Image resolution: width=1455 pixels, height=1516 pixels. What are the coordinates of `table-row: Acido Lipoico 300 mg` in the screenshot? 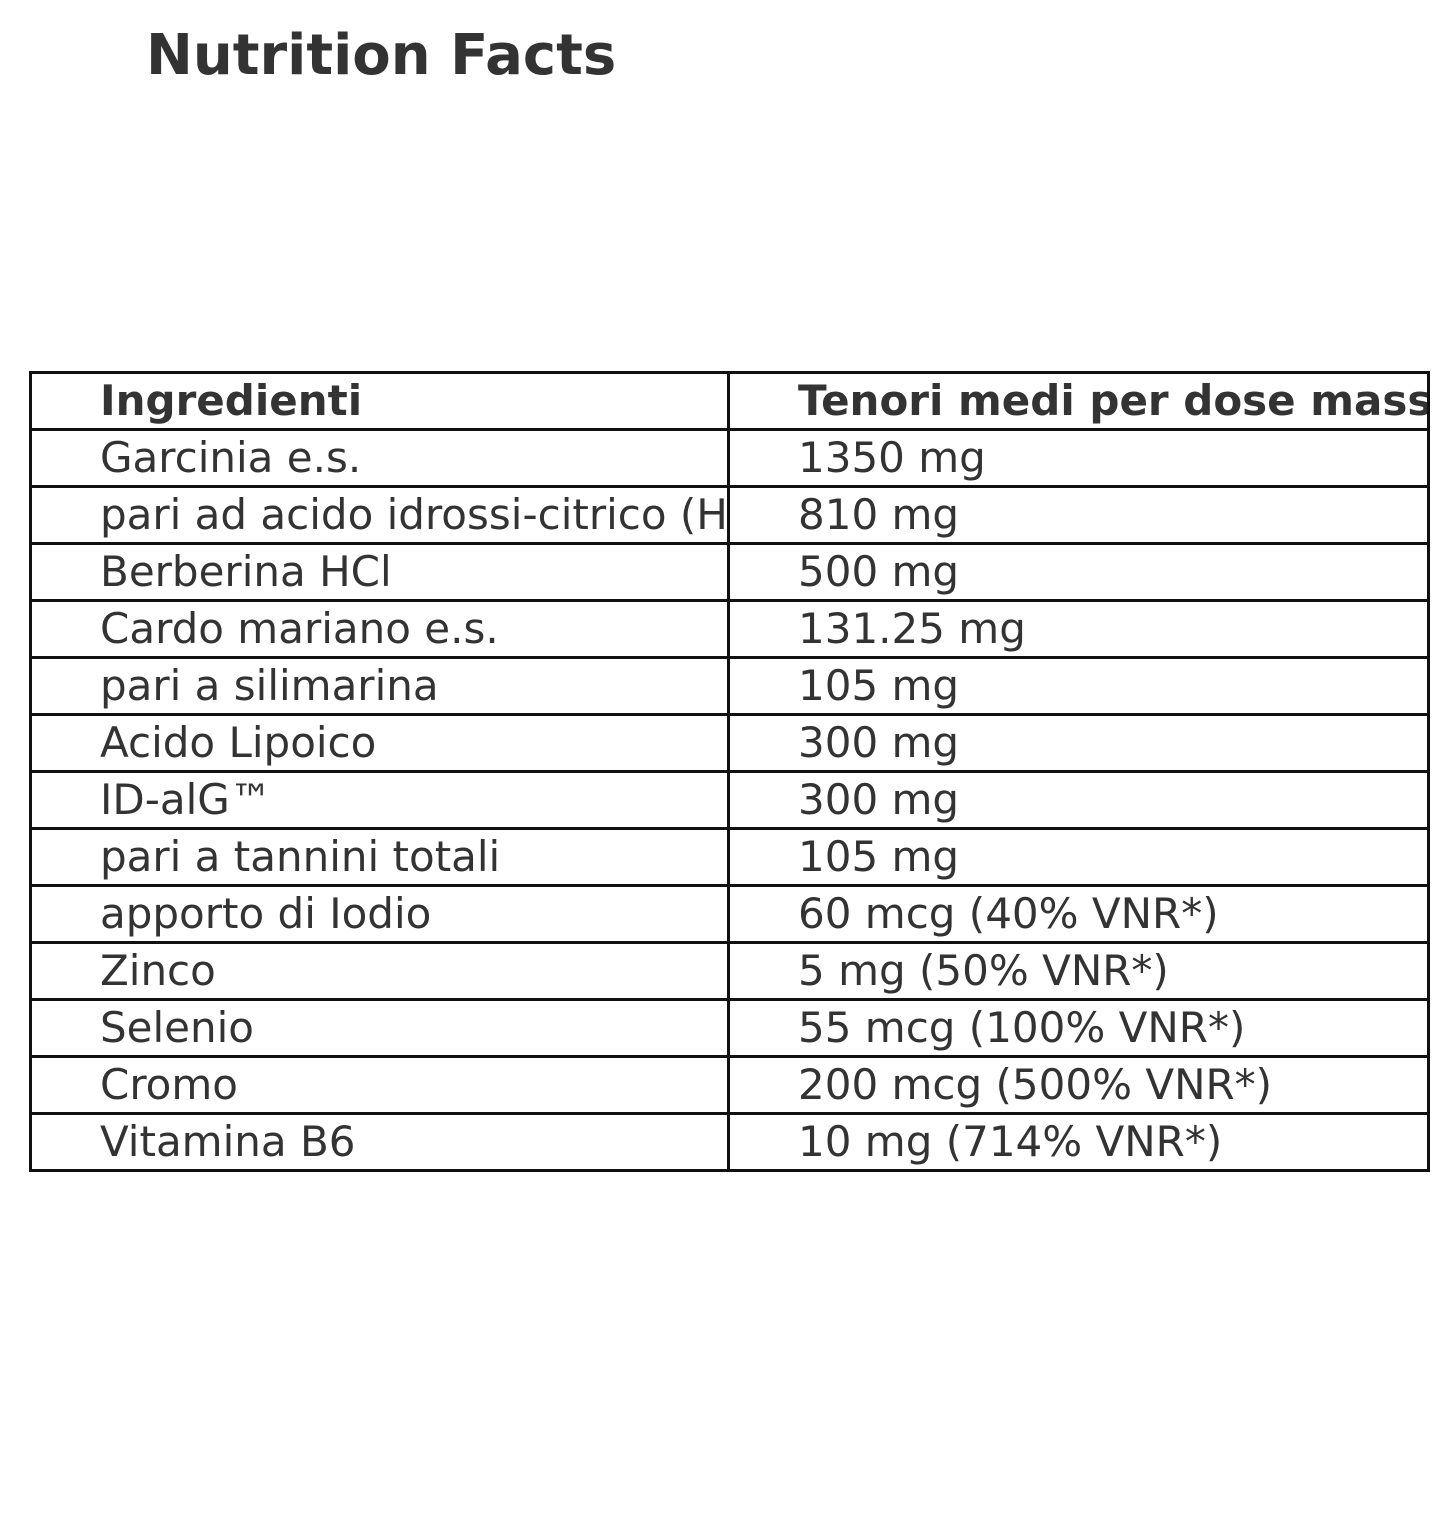 It's located at (729, 743).